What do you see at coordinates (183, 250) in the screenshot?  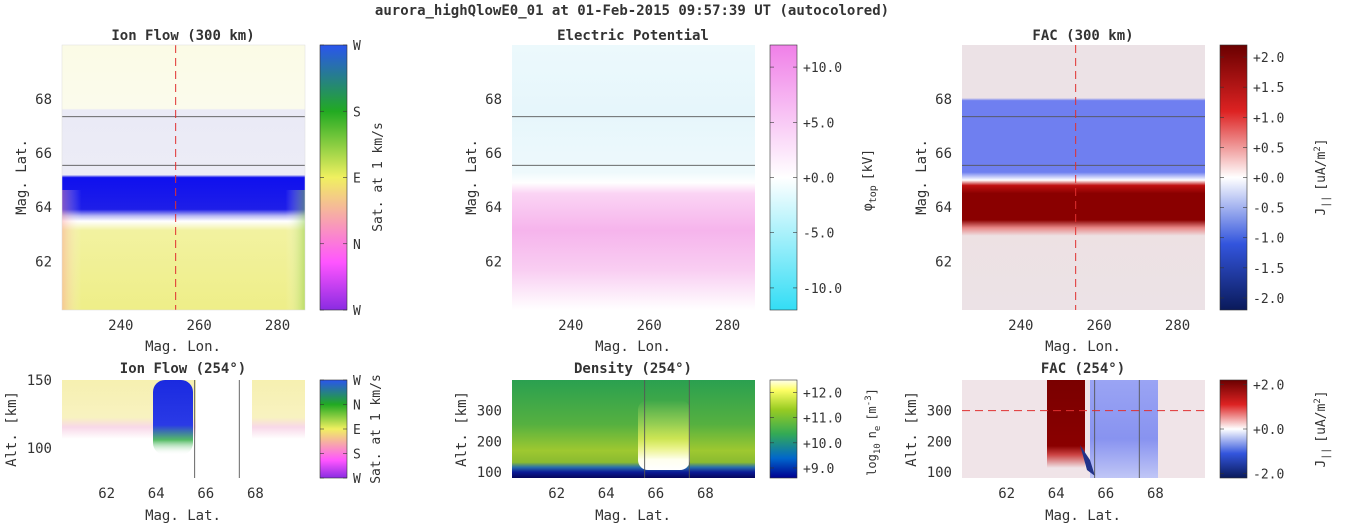 I see `heatmap-edge-shading` at bounding box center [183, 250].